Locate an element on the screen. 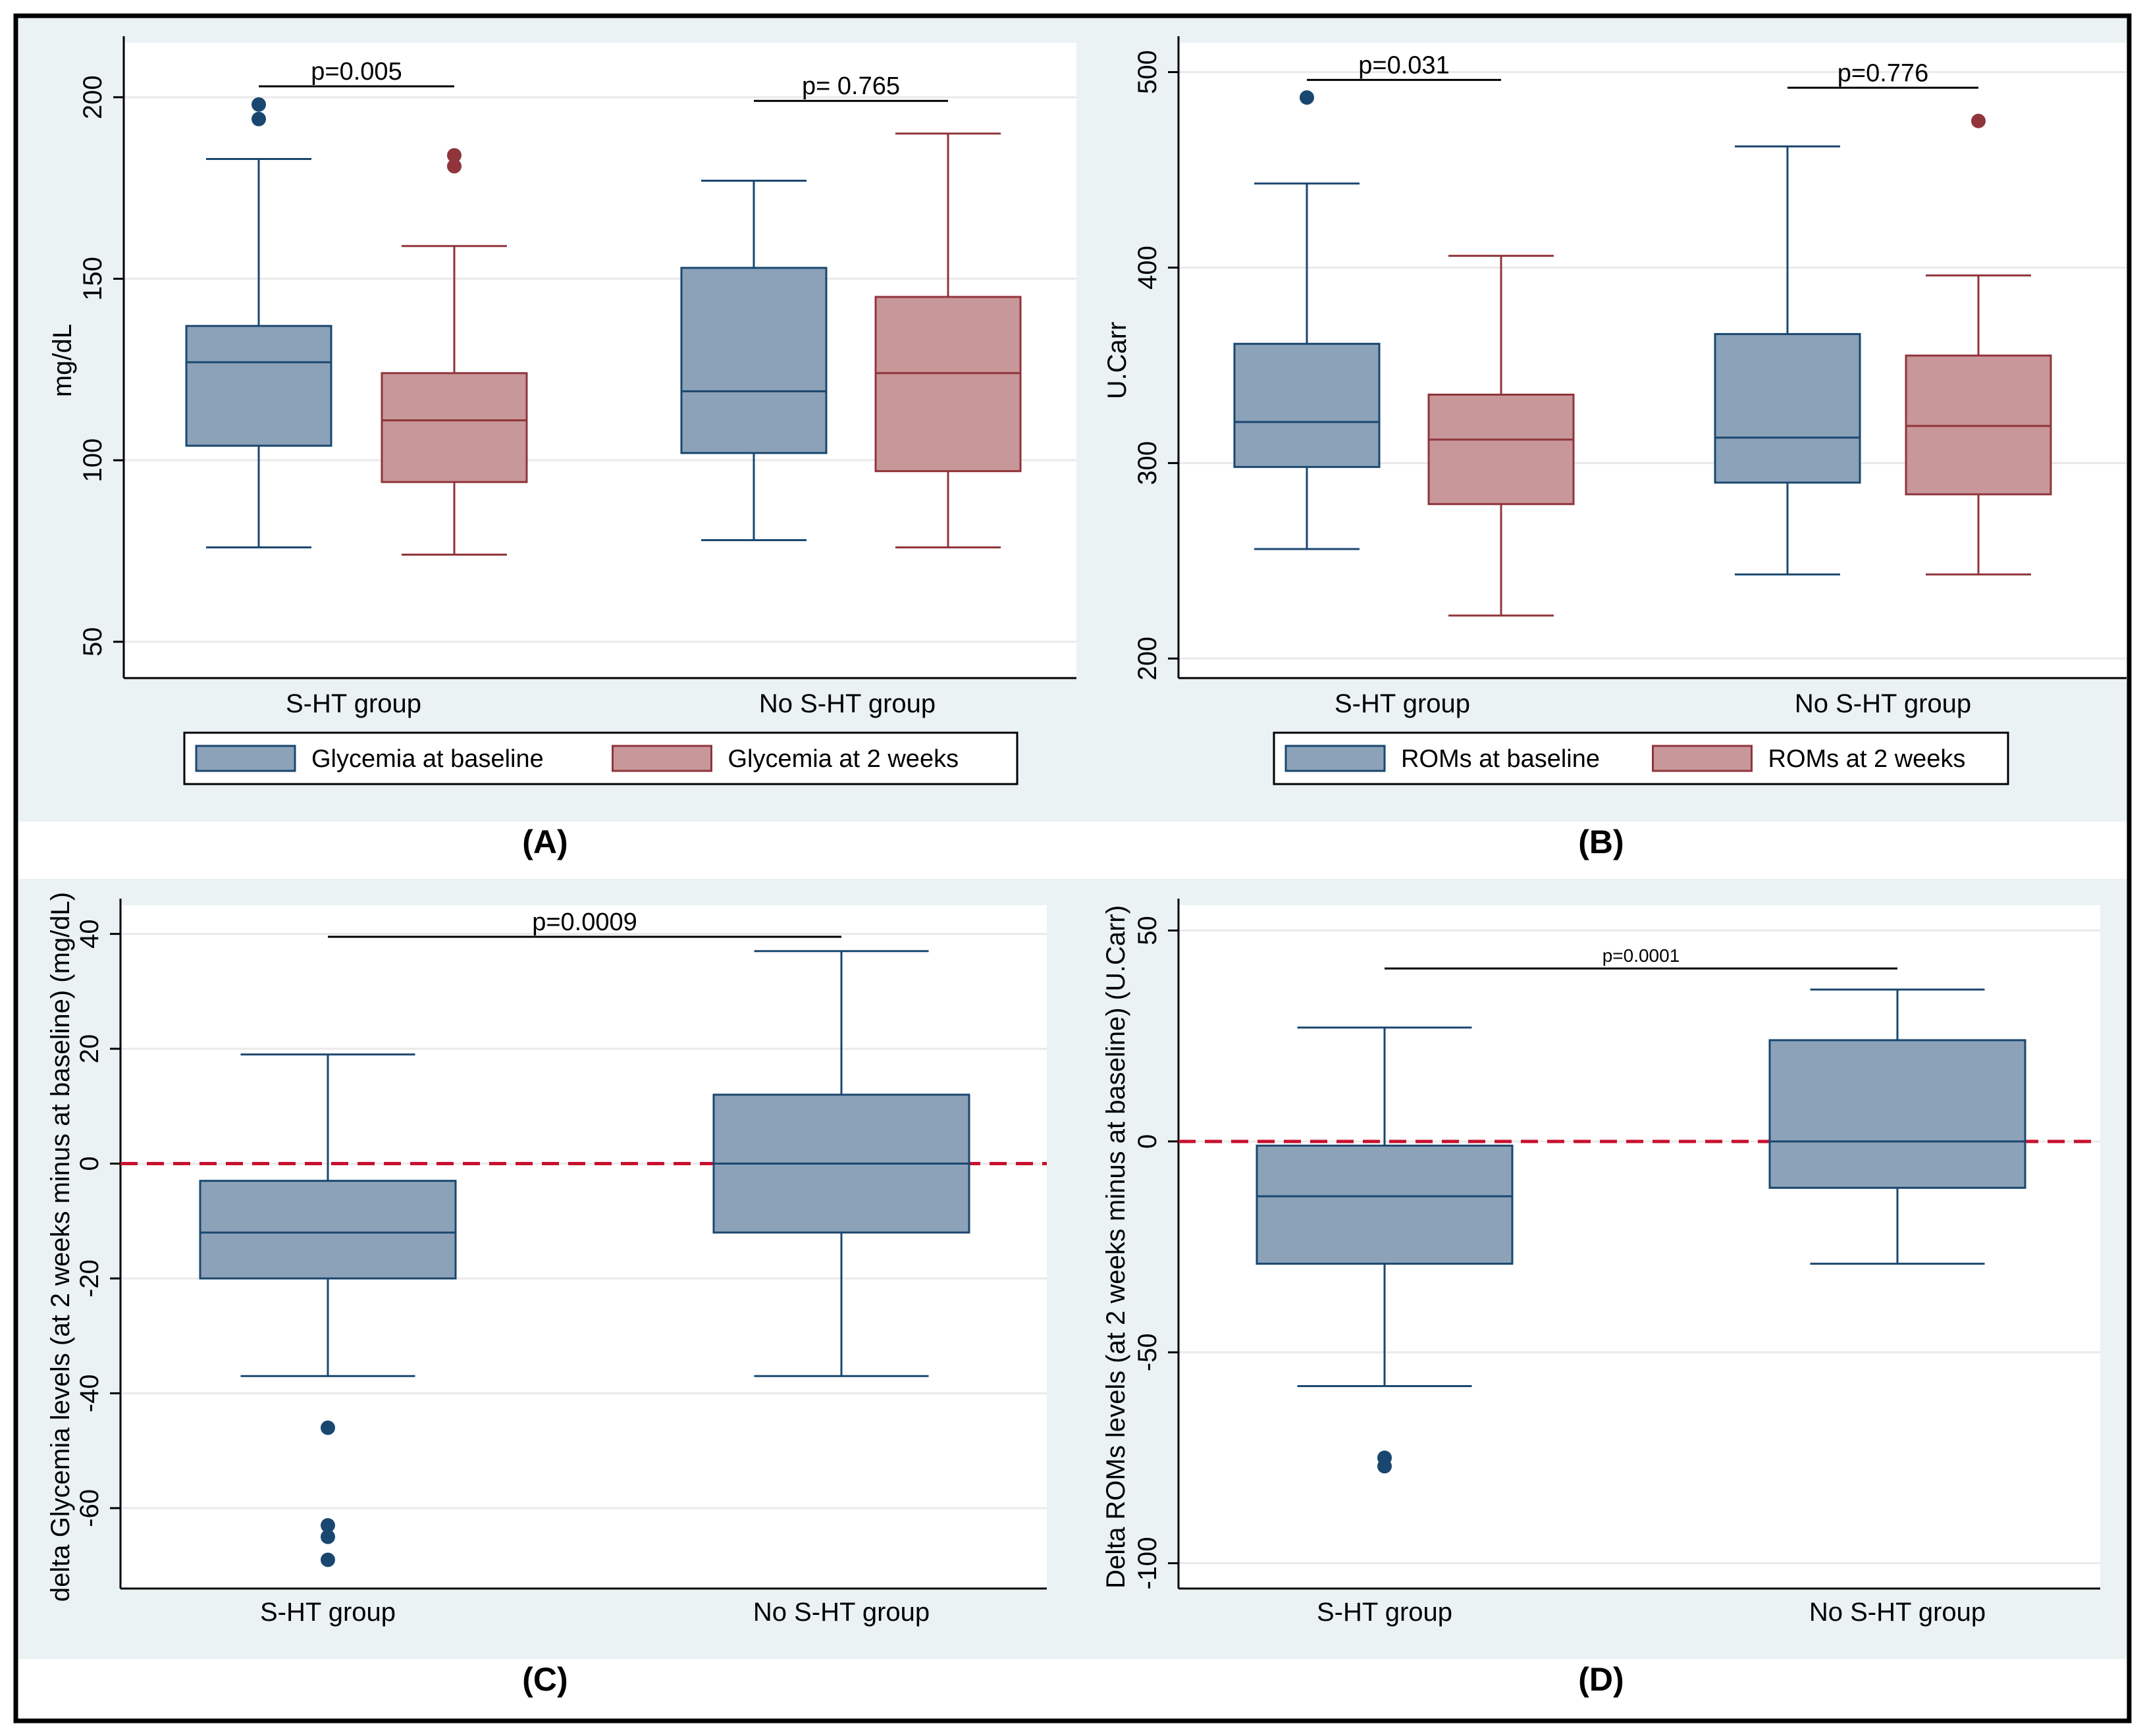 The image size is (2143, 1736). y-tick-label: 400 is located at coordinates (1147, 268).